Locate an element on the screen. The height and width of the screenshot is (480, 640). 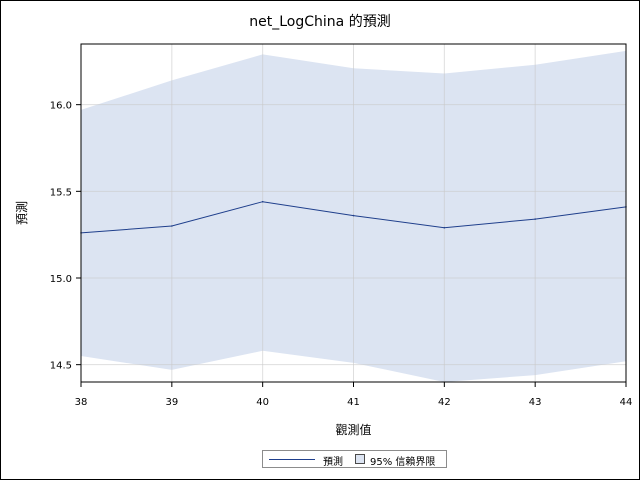
chart-title: net_LogChina 的預測 is located at coordinates (320, 22).